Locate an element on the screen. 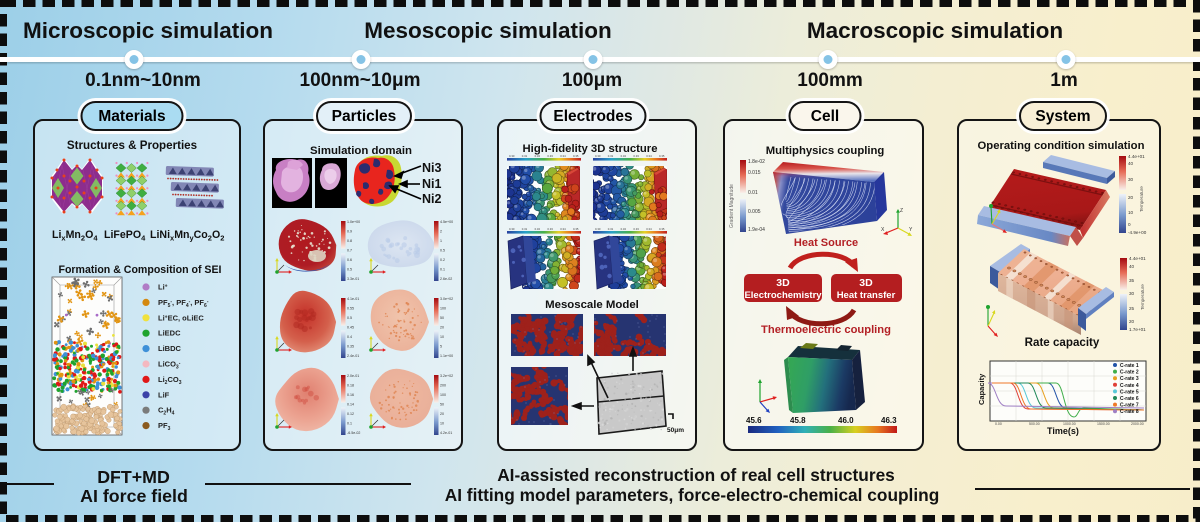 The width and height of the screenshot is (1200, 522). svg-text: PF3 is located at coordinates (164, 426).